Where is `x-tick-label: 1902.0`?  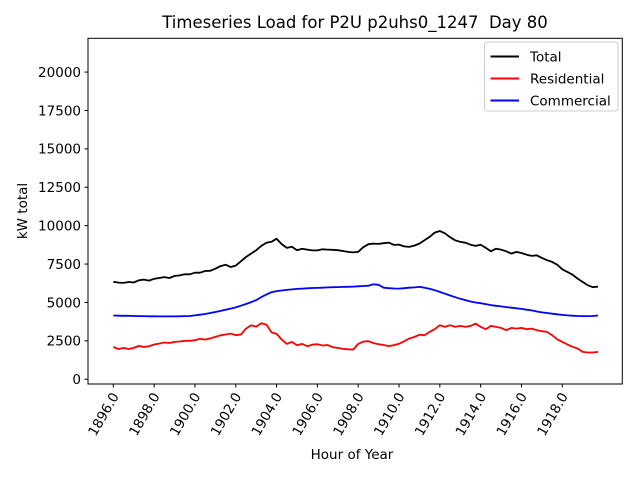
x-tick-label: 1902.0 is located at coordinates (226, 414).